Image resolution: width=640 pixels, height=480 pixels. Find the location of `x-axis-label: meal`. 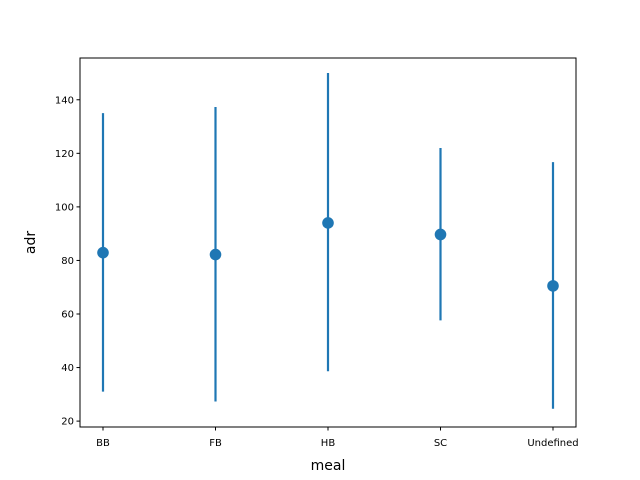

x-axis-label: meal is located at coordinates (328, 466).